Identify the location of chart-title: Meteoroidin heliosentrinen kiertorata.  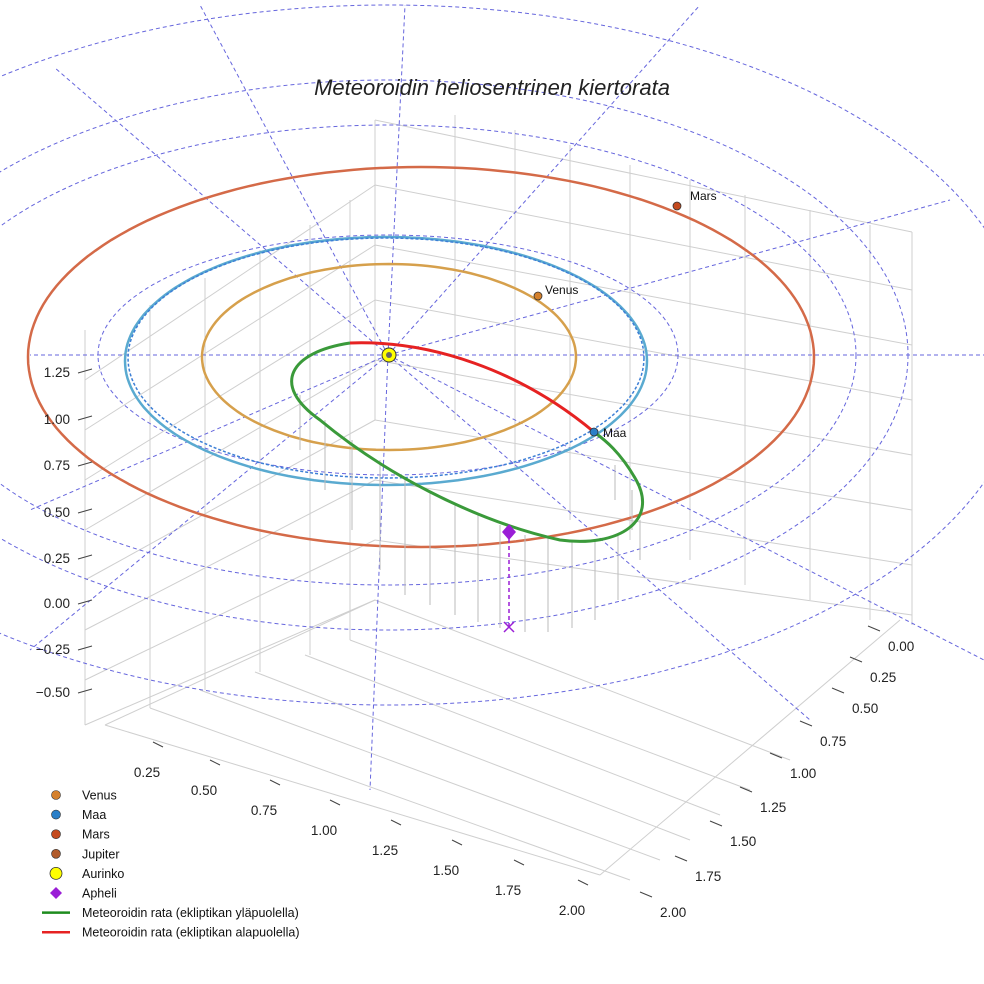
(492, 87).